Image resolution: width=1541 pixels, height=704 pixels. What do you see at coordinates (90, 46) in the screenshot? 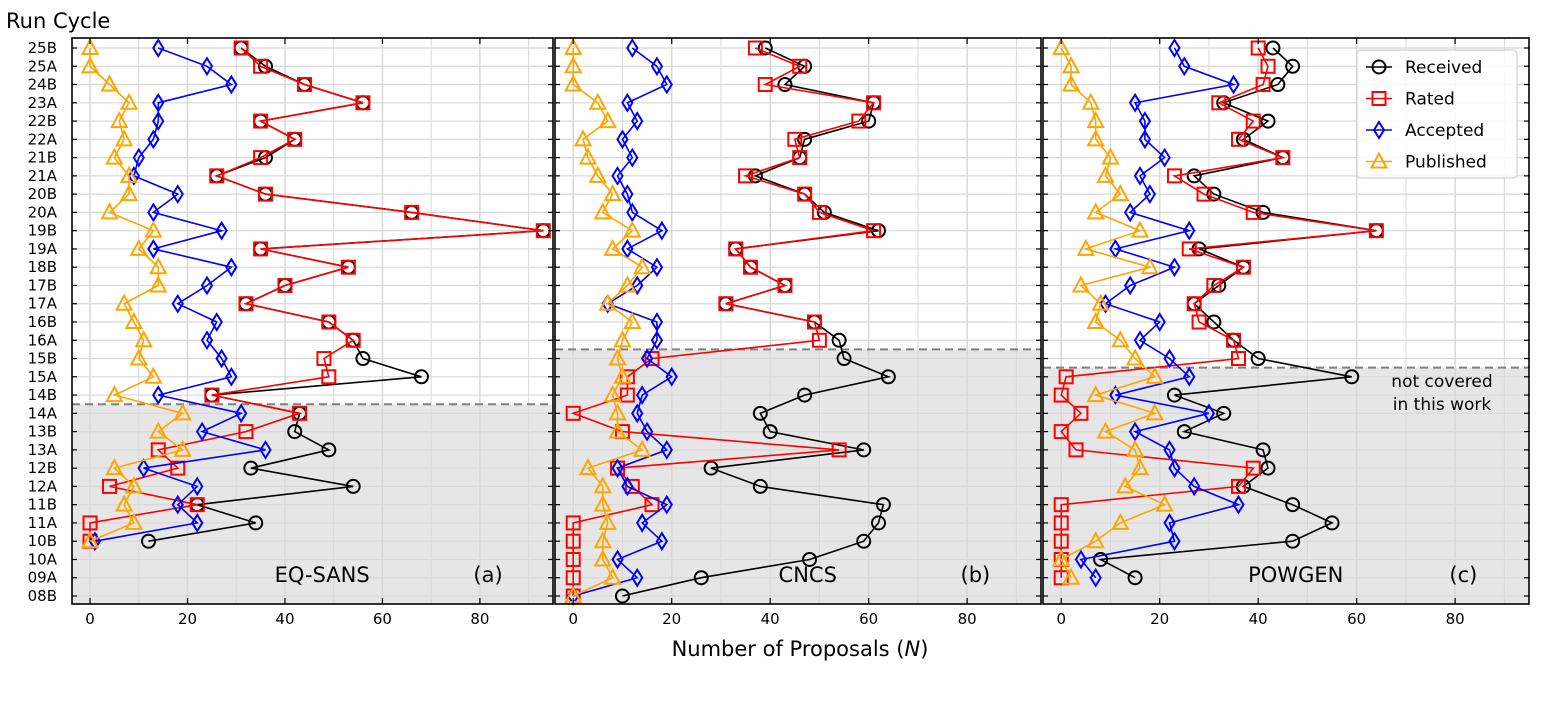
I see `data-point-published-25B` at bounding box center [90, 46].